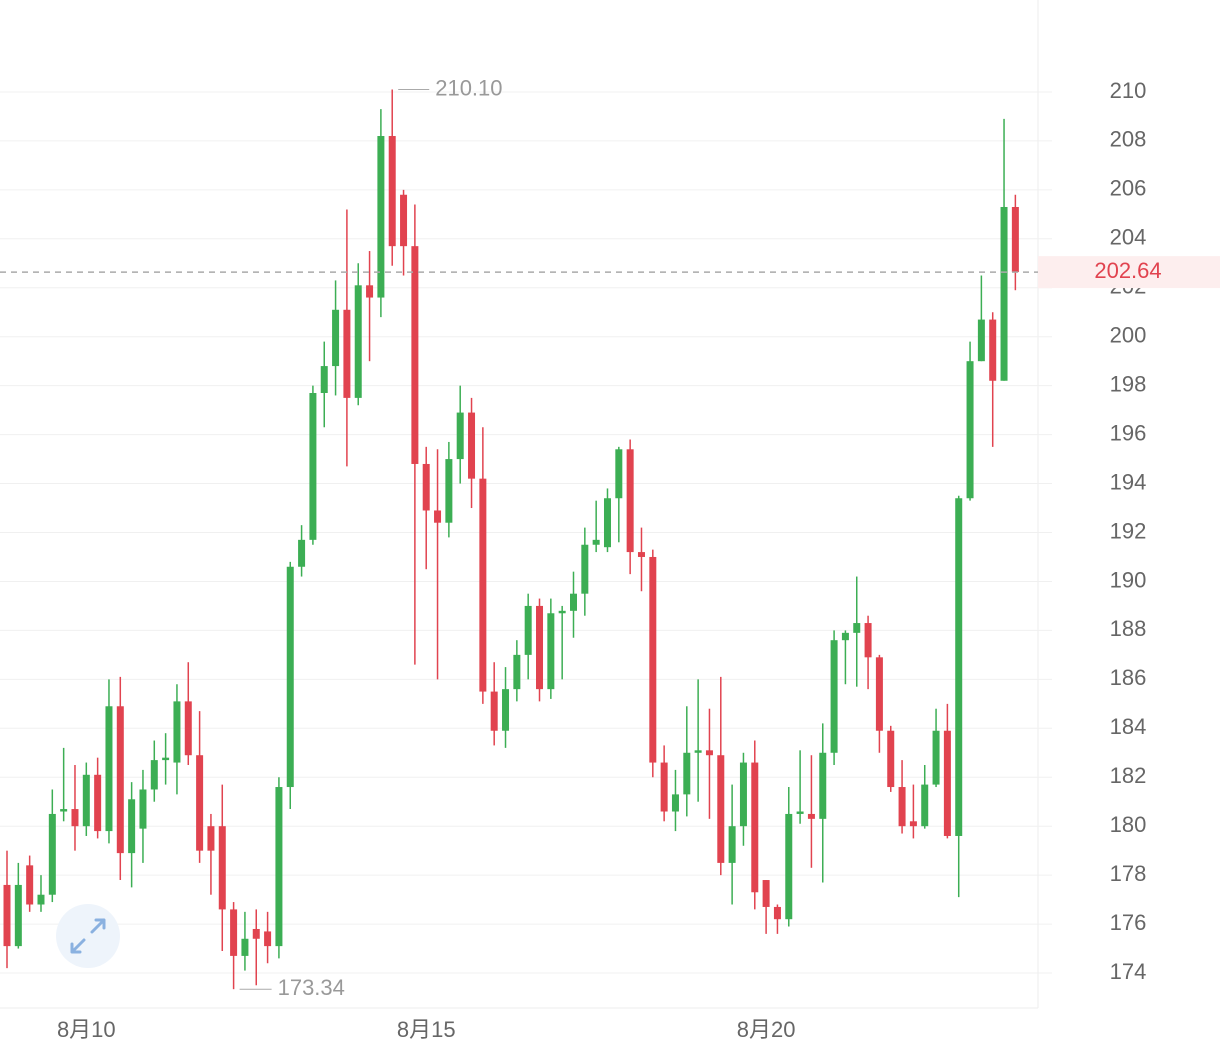 The height and width of the screenshot is (1052, 1220). I want to click on expand-icon, so click(88, 936).